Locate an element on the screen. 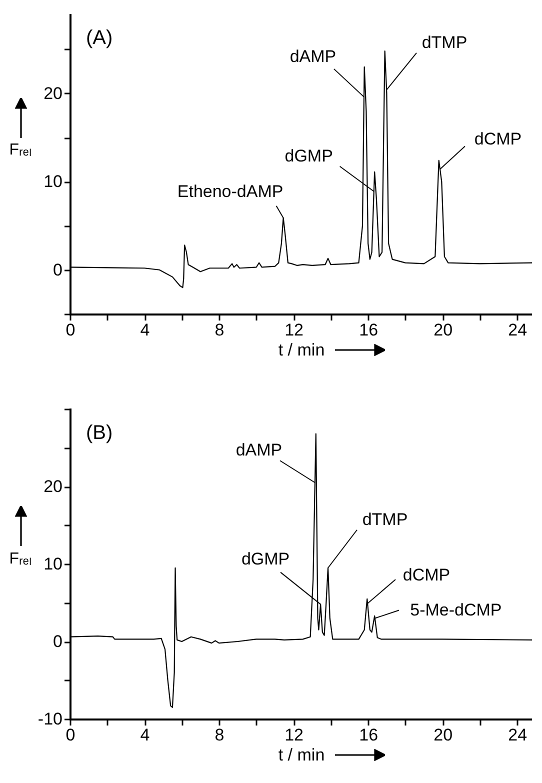 The height and width of the screenshot is (783, 542). annotation: Etheno-dAMP is located at coordinates (230, 191).